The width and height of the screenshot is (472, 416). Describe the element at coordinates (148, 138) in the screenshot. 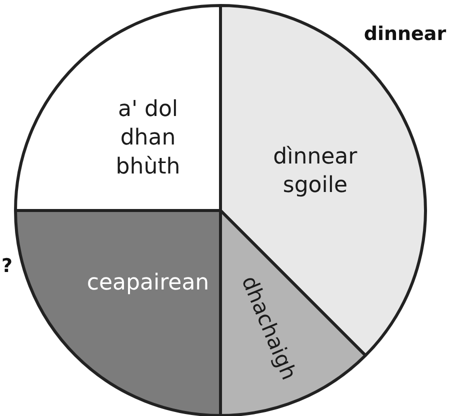

I see `slice-label: a' dol dhan bhùth` at that location.